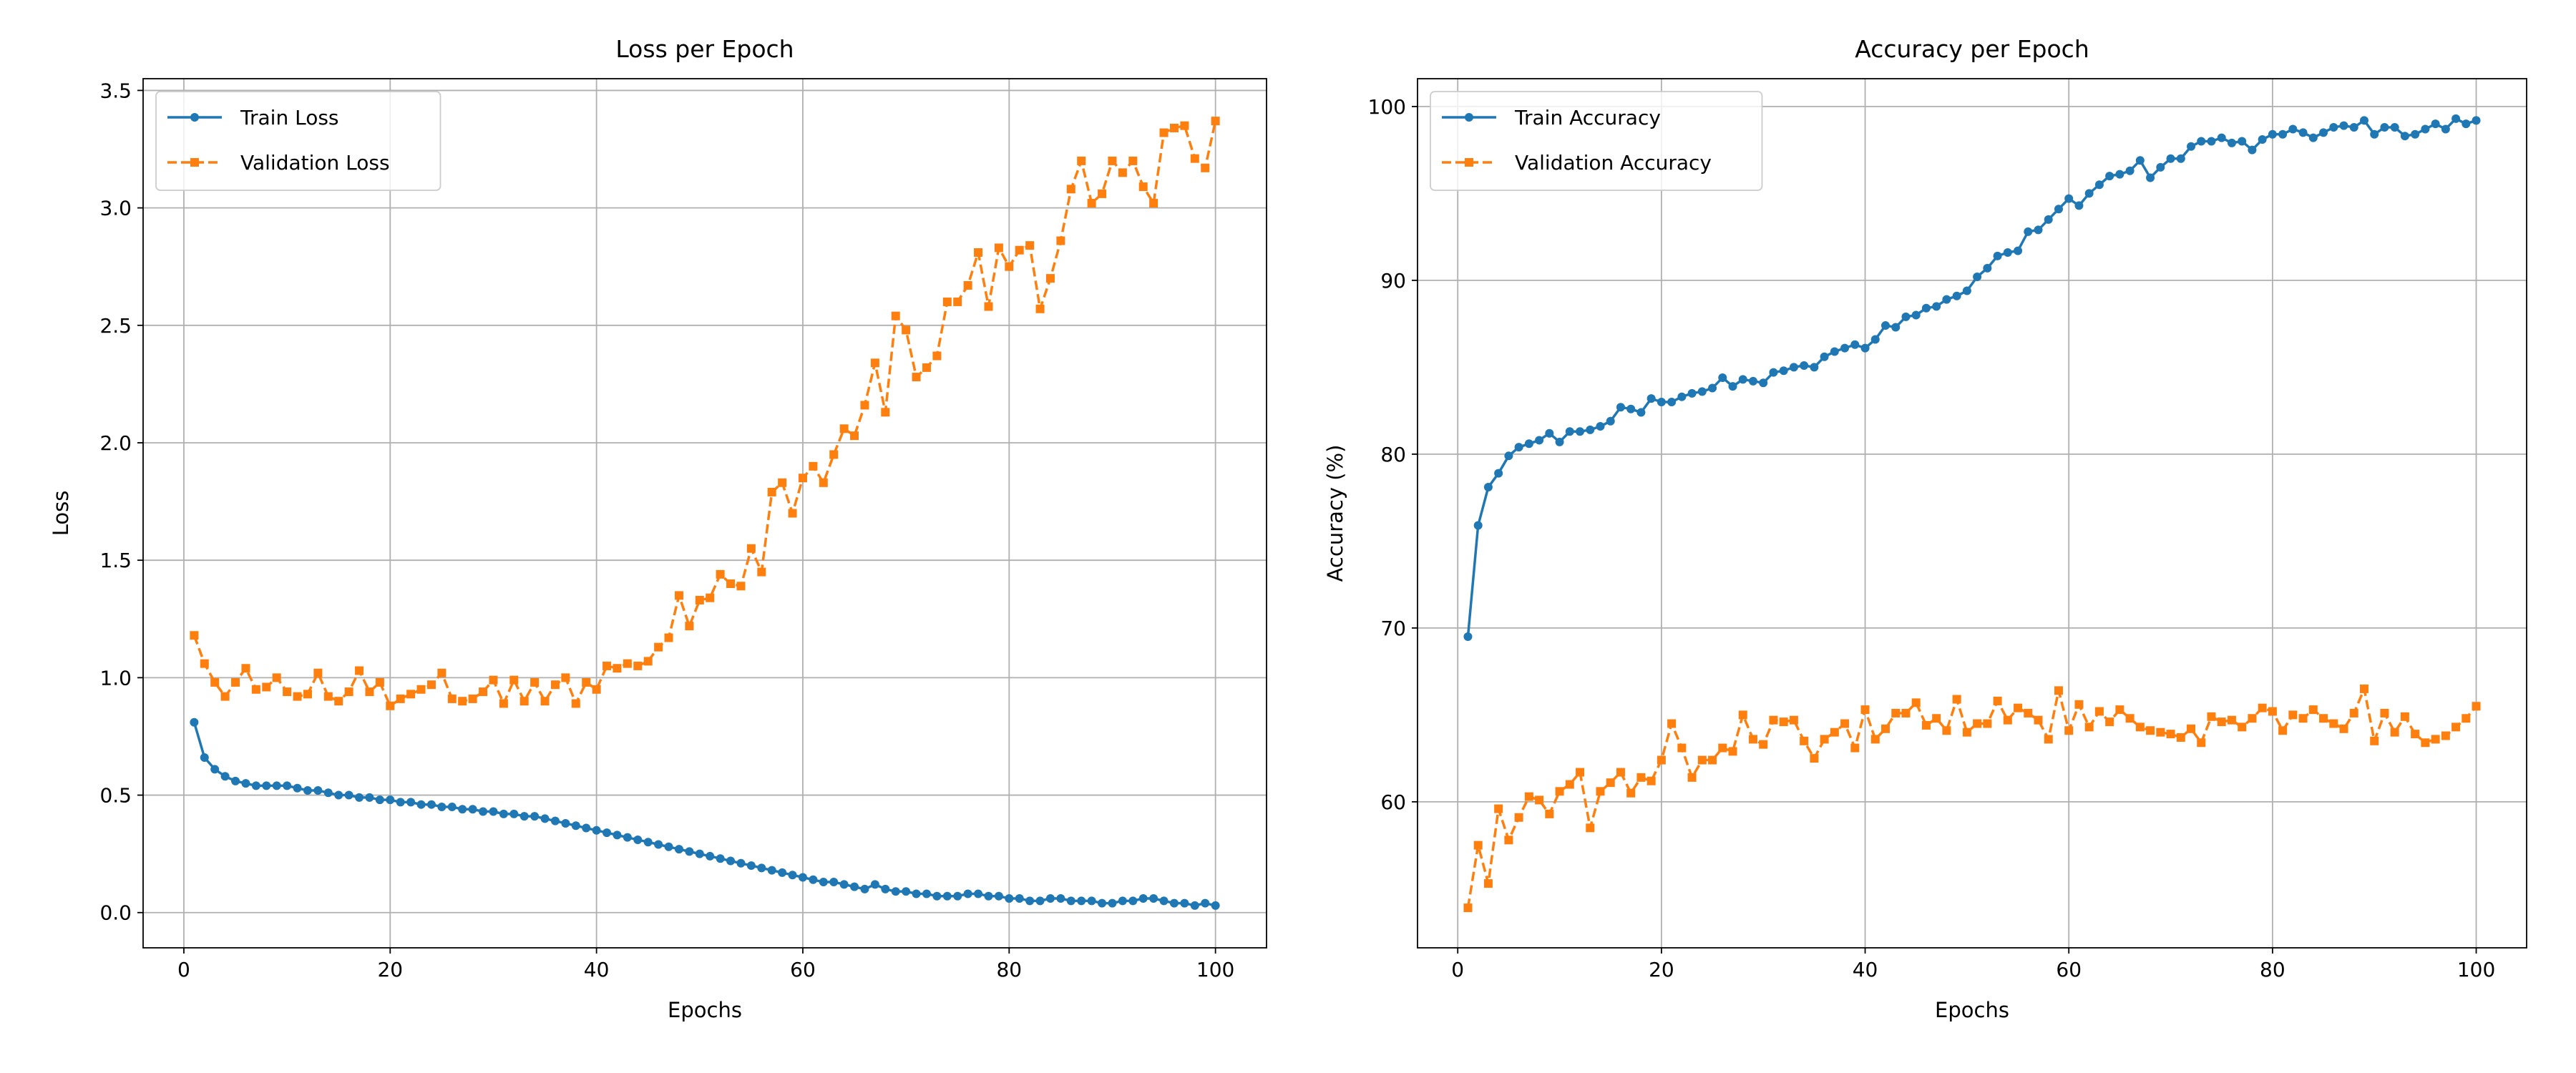 This screenshot has width=2576, height=1073. Describe the element at coordinates (194, 162) in the screenshot. I see `legend-marker` at that location.